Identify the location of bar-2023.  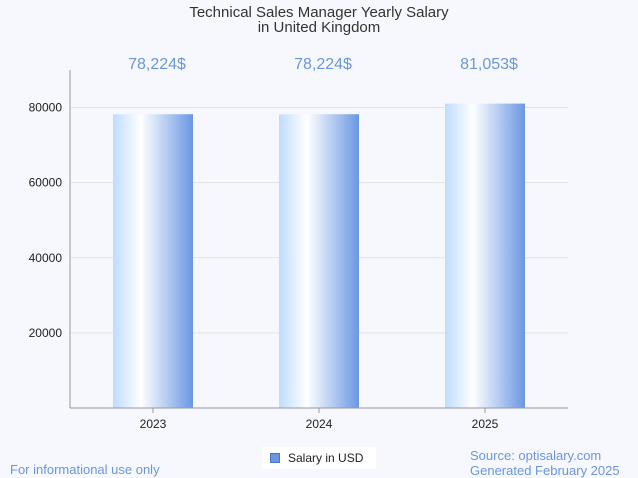
(153, 261).